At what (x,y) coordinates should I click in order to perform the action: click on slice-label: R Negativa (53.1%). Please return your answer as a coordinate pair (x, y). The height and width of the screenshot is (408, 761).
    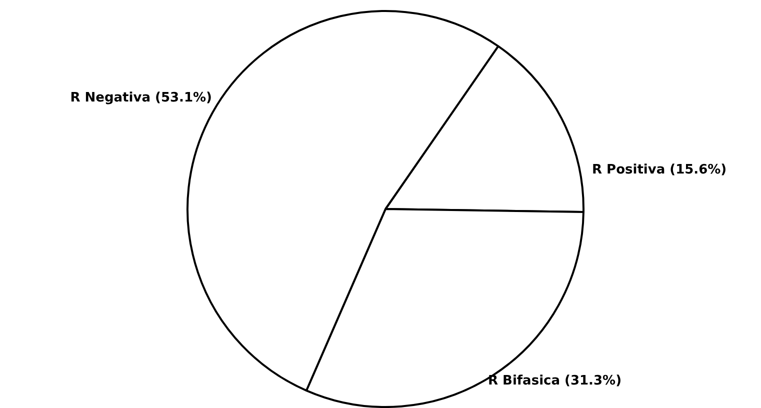
    Looking at the image, I should click on (141, 98).